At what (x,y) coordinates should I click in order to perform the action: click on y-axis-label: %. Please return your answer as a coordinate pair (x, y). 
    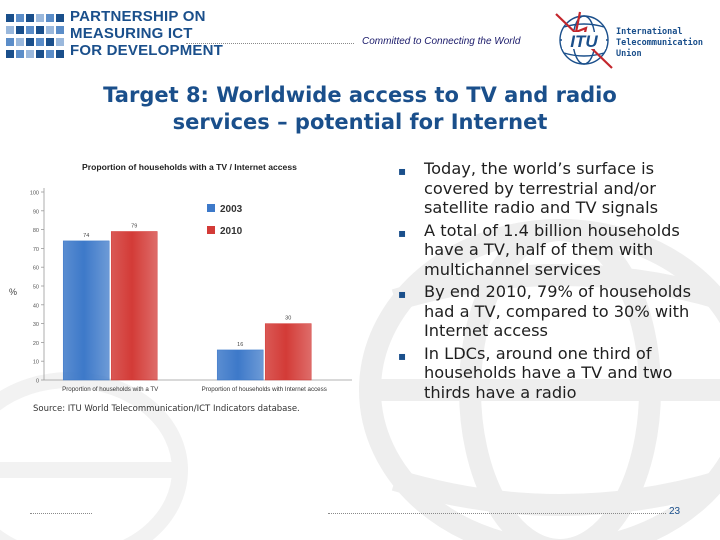
    Looking at the image, I should click on (13, 292).